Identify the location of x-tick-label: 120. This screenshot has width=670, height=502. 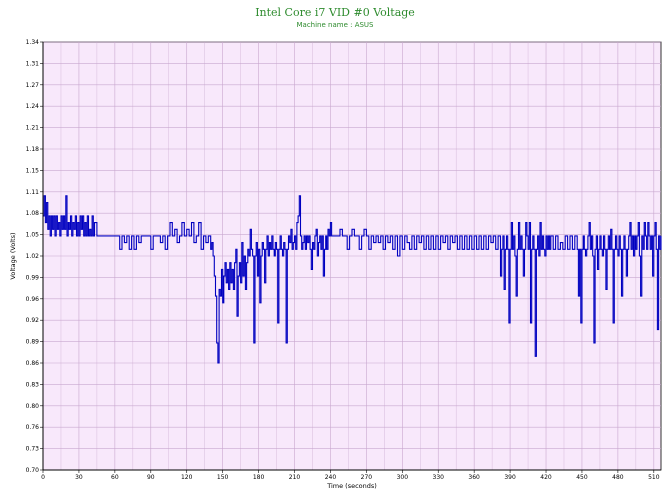
(187, 477).